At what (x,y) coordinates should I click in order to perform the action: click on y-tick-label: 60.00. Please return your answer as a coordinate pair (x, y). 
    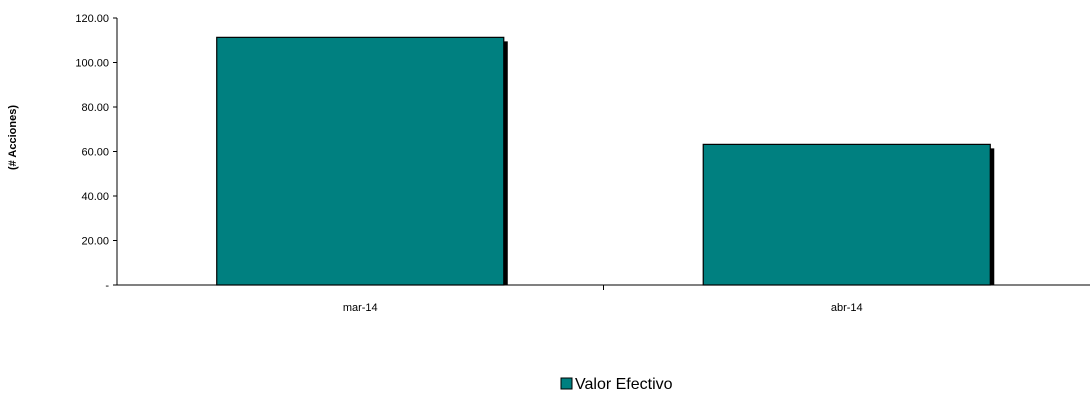
    Looking at the image, I should click on (95, 153).